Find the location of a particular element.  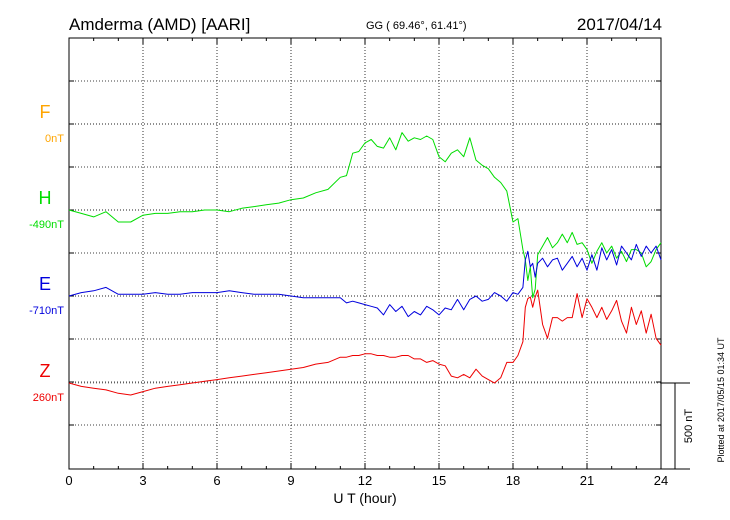

date-label: 2017/04/14 is located at coordinates (619, 24).